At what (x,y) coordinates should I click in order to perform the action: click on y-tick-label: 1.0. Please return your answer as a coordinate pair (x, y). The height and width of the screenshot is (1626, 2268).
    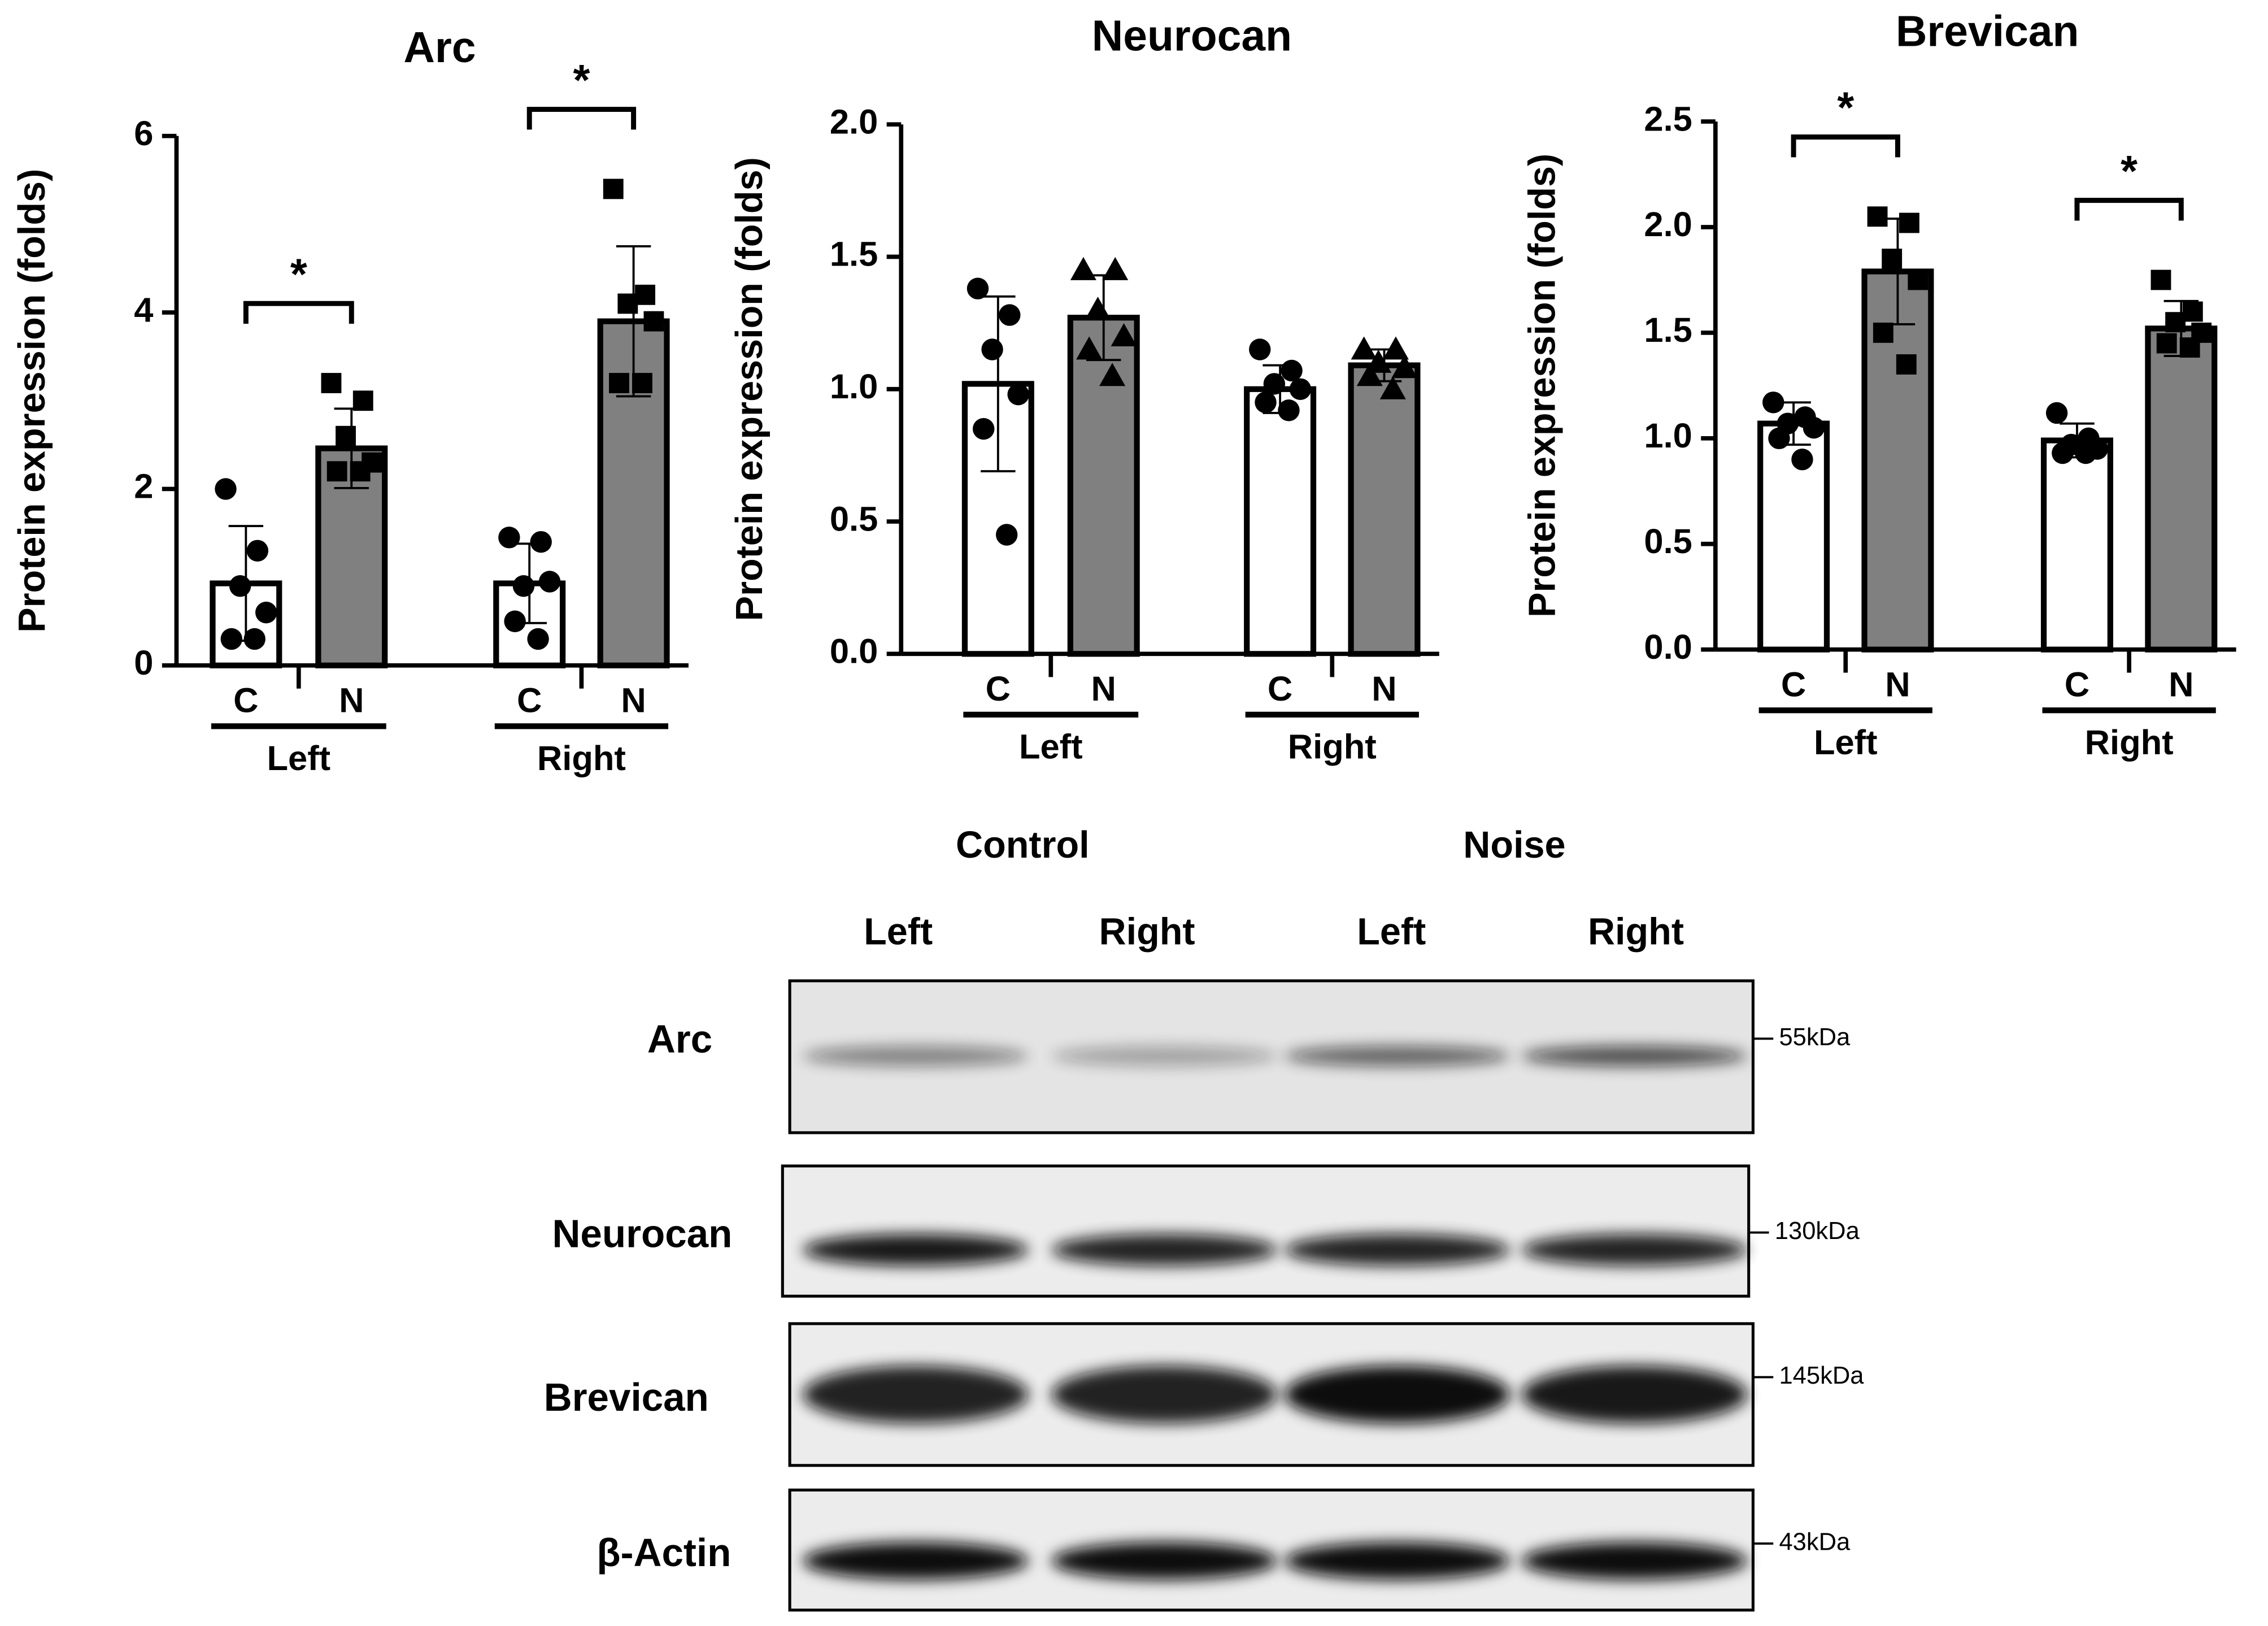
    Looking at the image, I should click on (854, 386).